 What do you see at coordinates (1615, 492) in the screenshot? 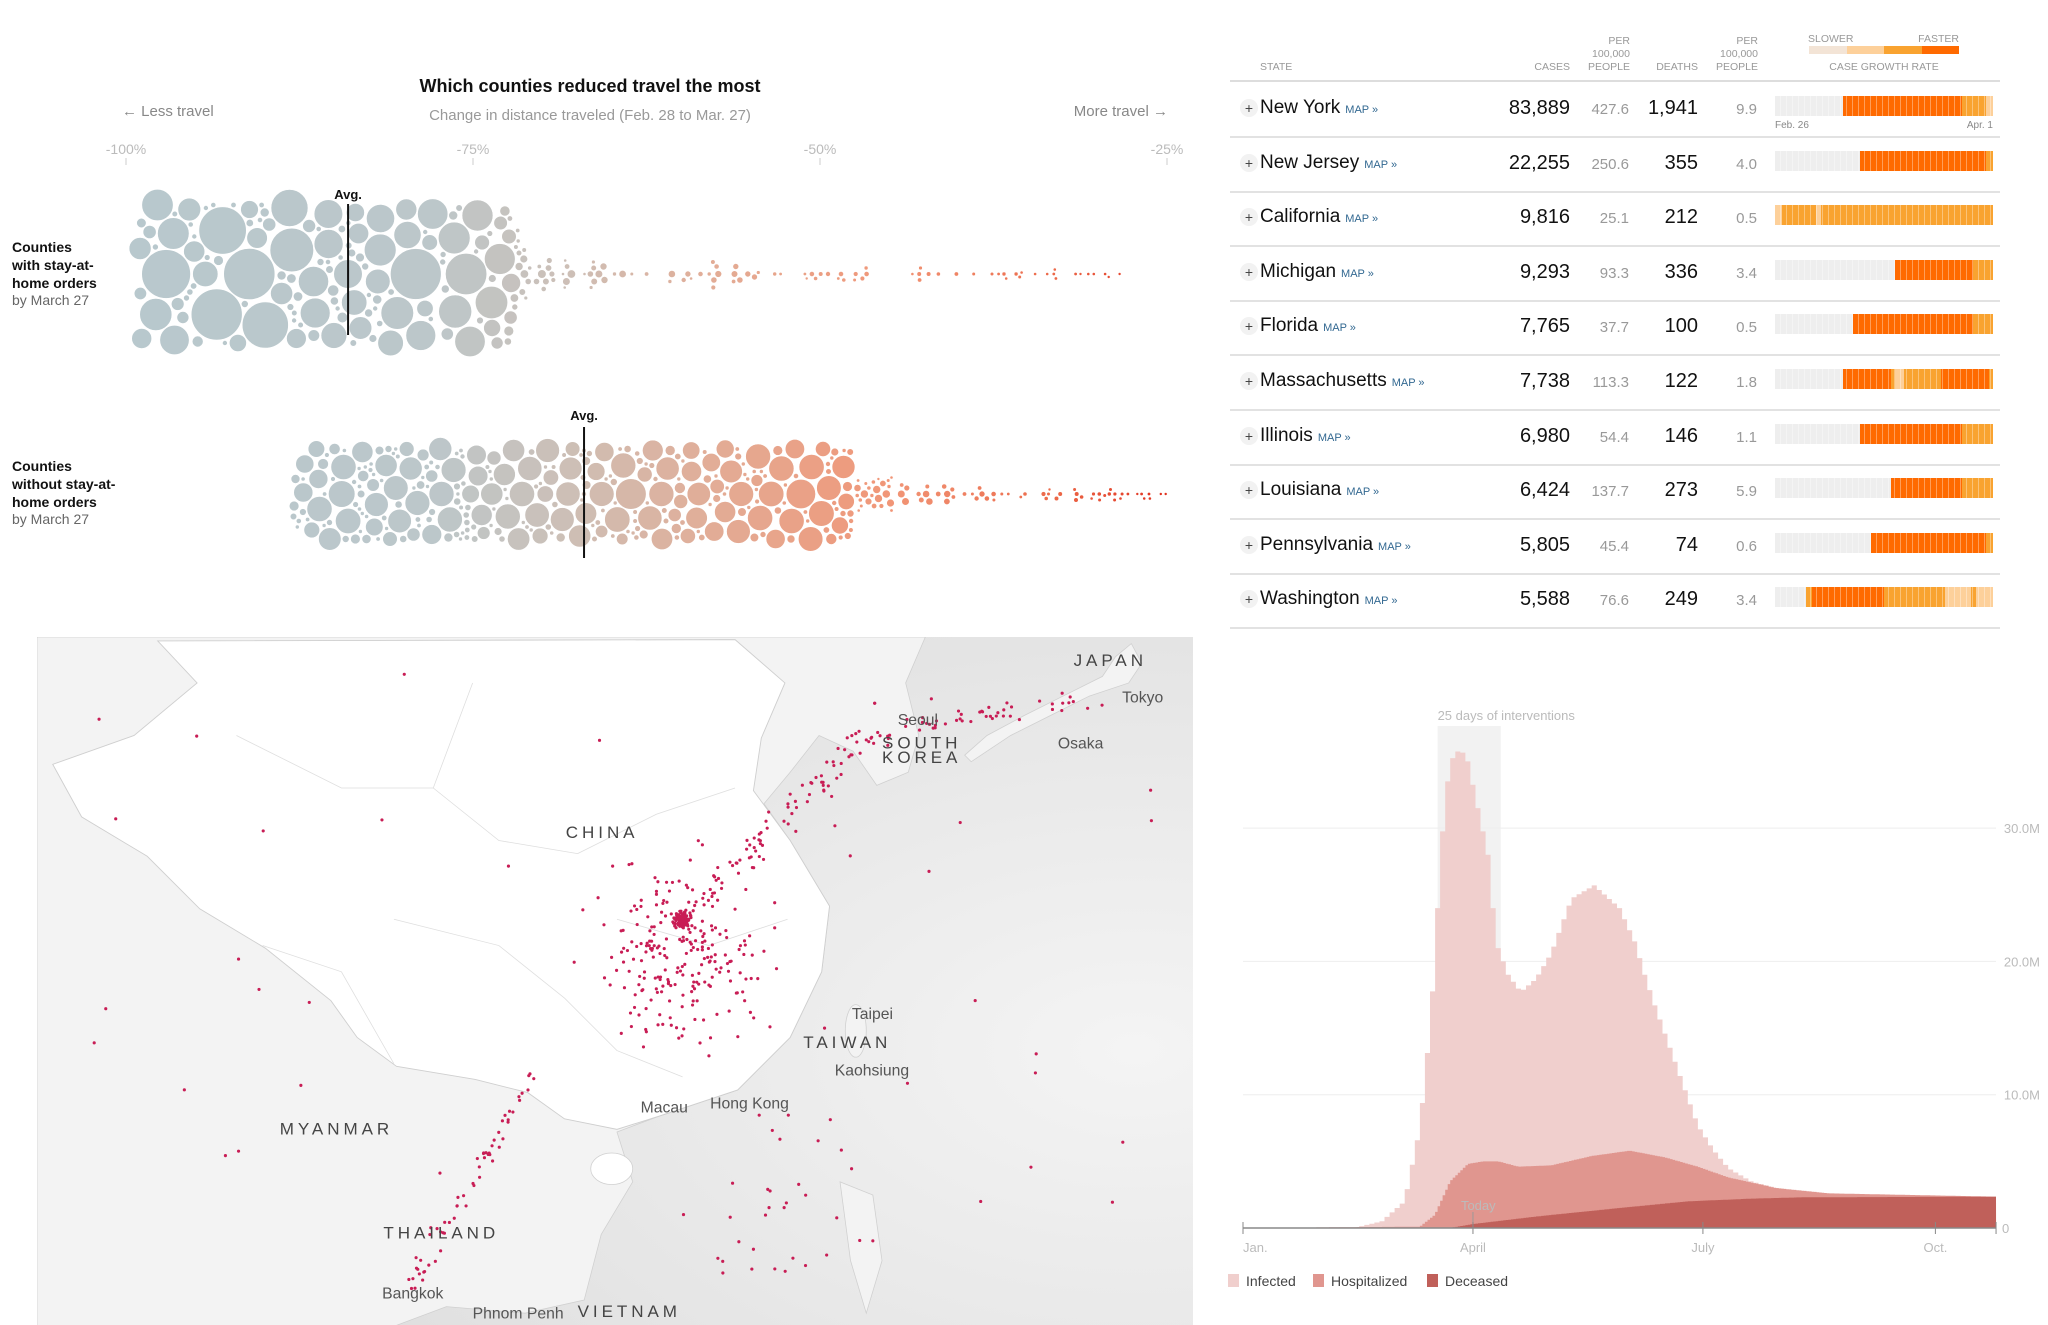
I see `table-row: + Louisiana MAP » 6,424 137.7 273 5.9` at bounding box center [1615, 492].